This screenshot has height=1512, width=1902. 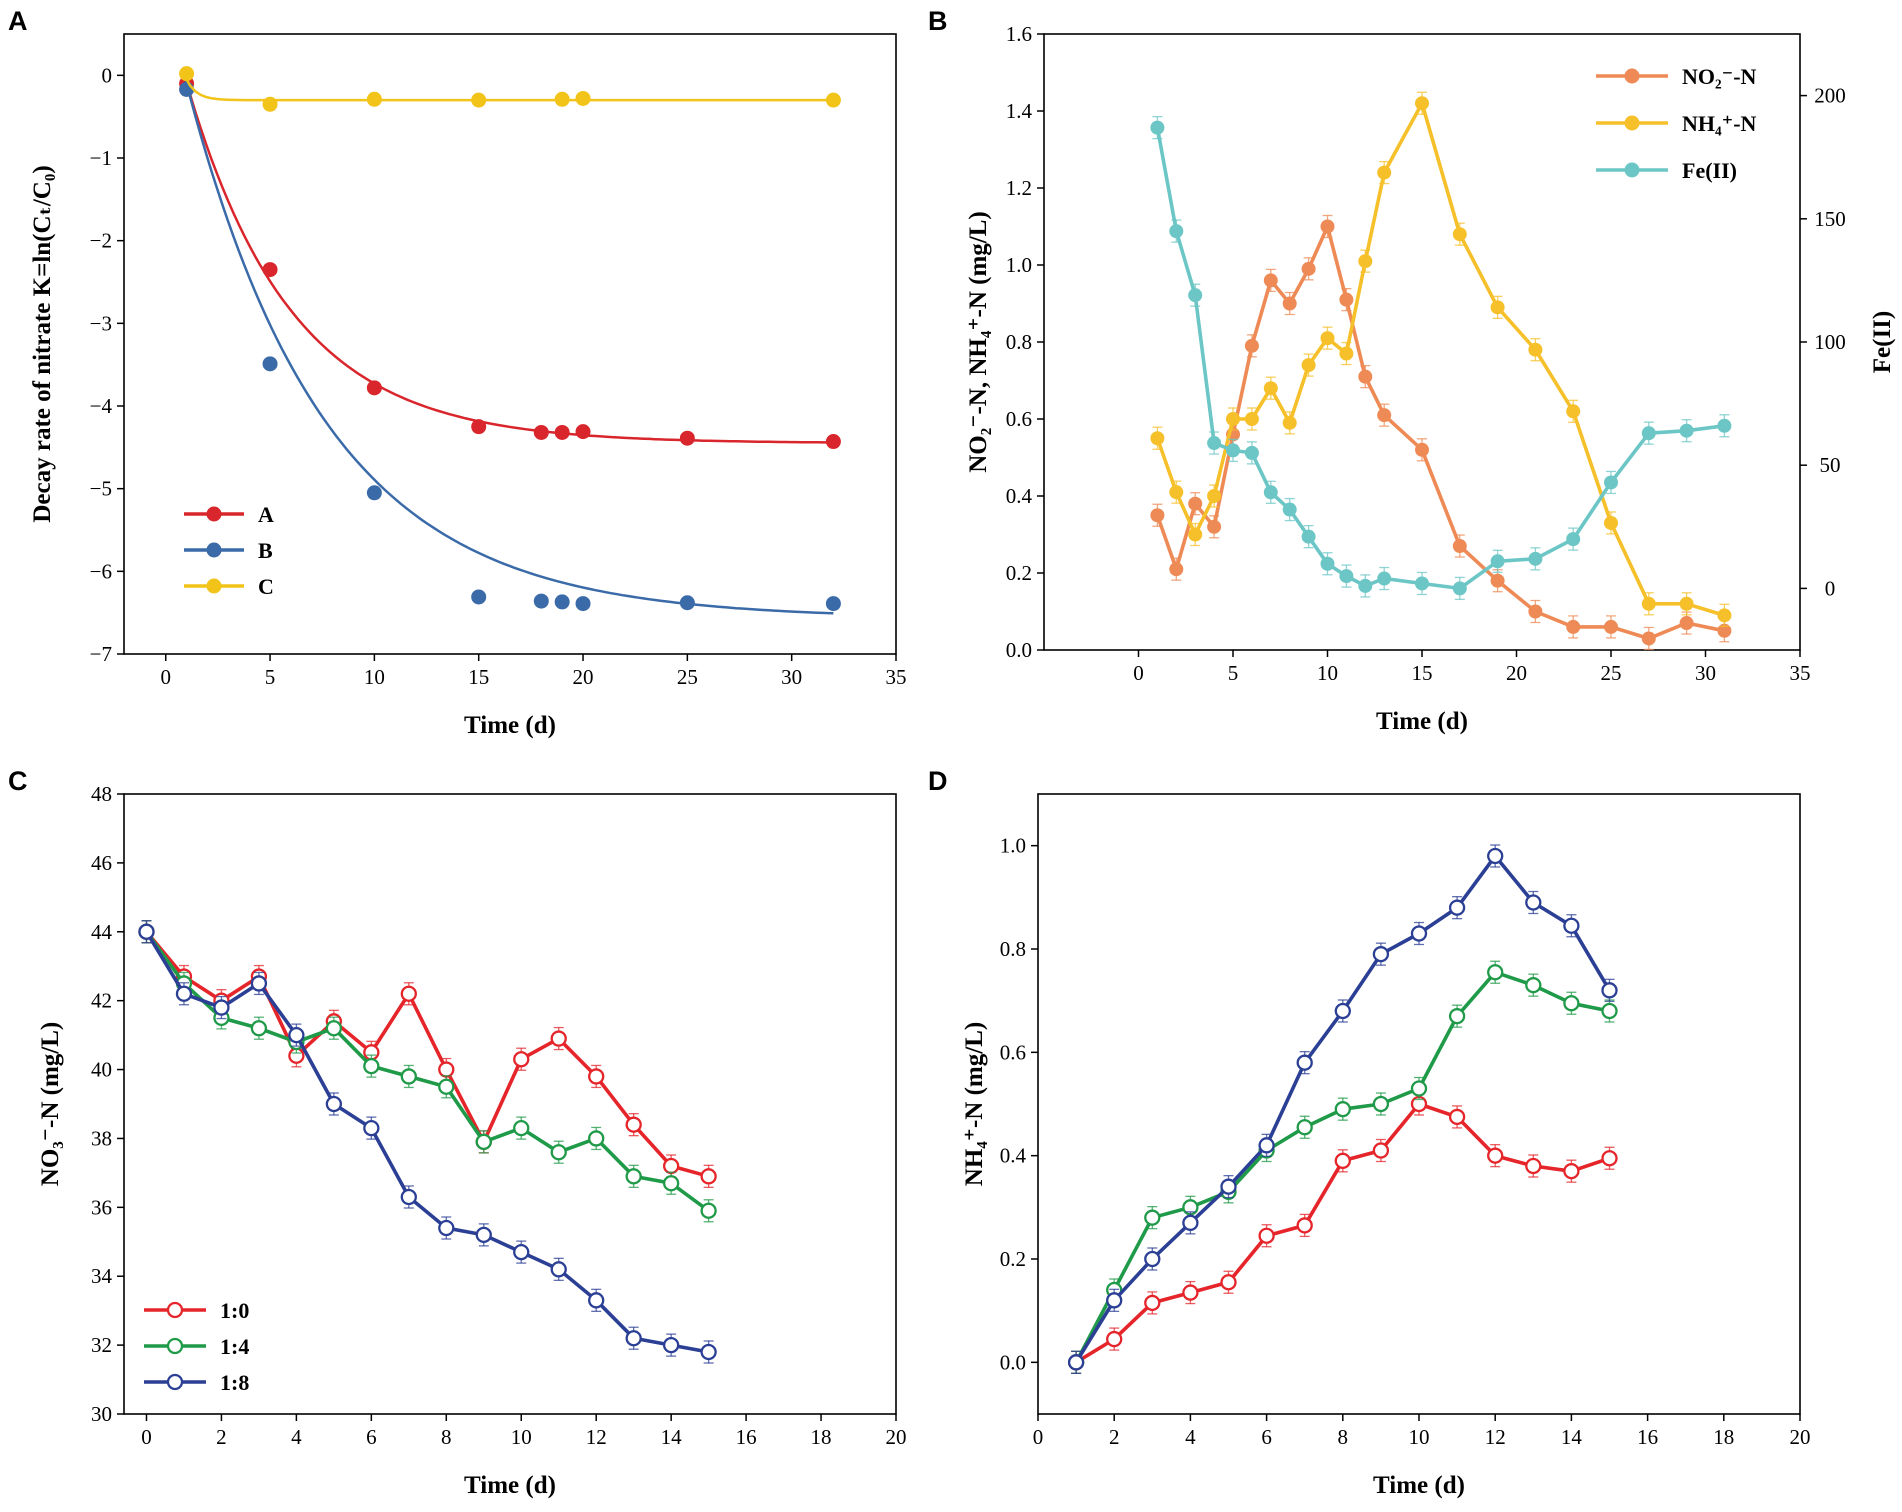 What do you see at coordinates (1572, 1437) in the screenshot?
I see `x-tick-label: 14` at bounding box center [1572, 1437].